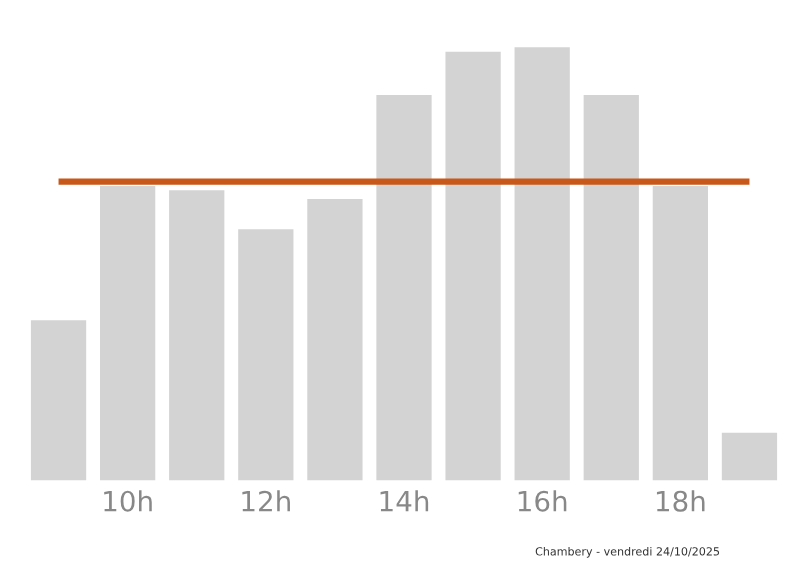  Describe the element at coordinates (128, 501) in the screenshot. I see `x-tick-label: 10h` at that location.